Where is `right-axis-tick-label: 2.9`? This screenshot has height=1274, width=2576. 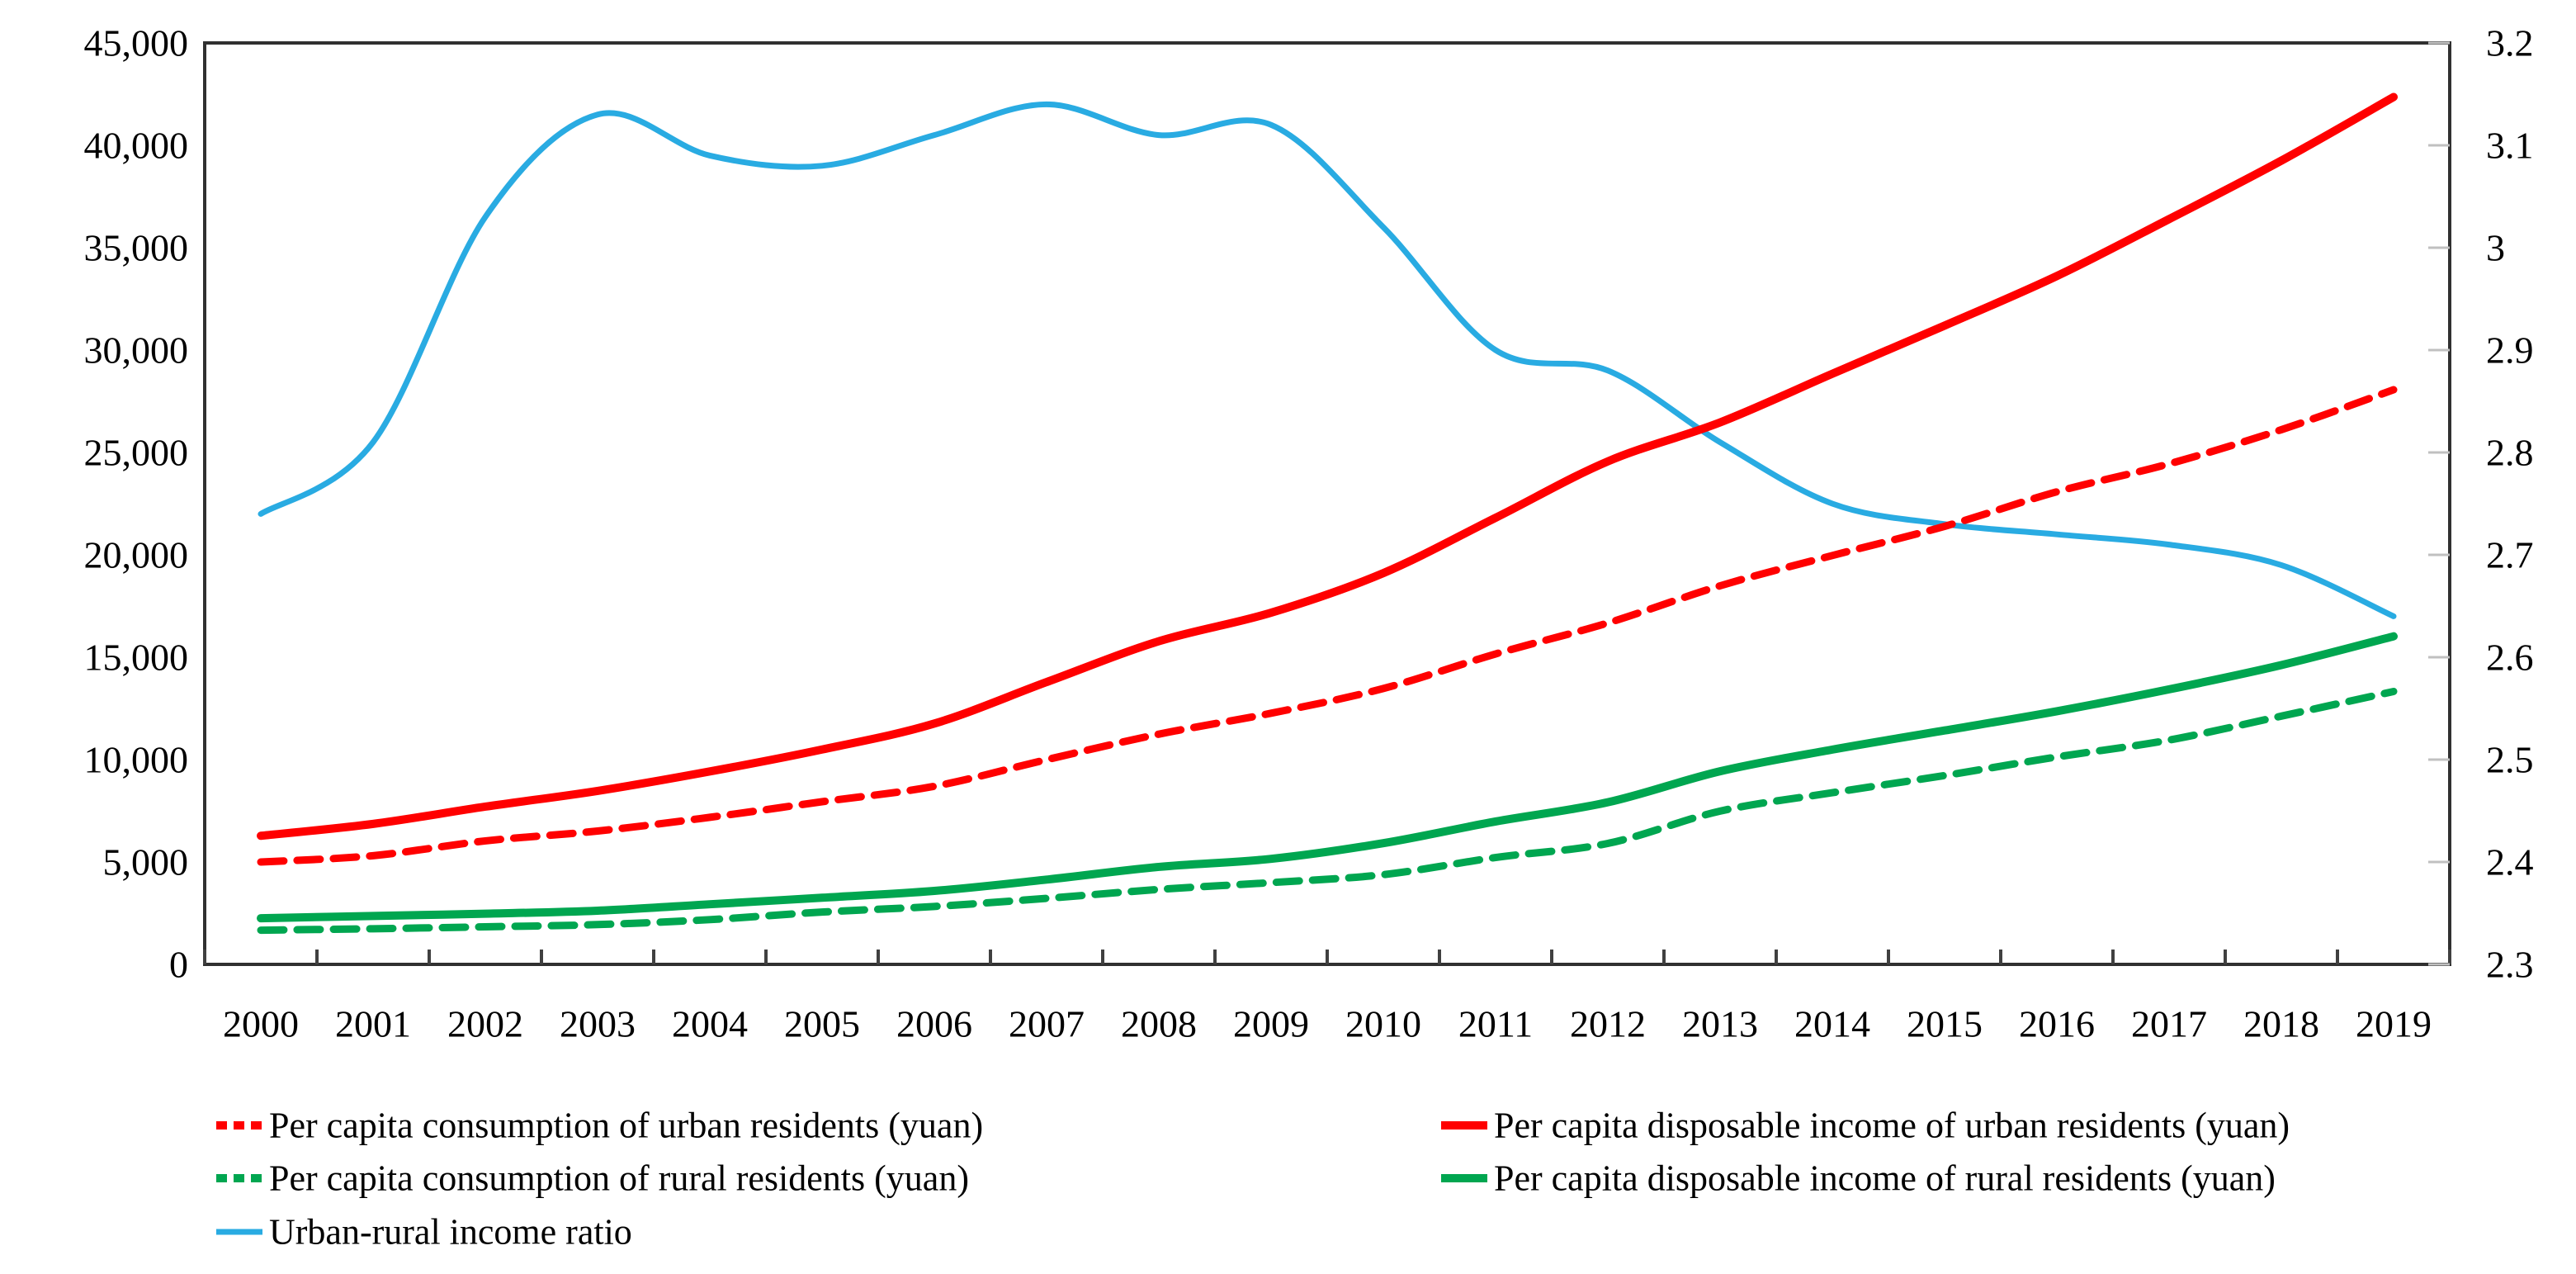 right-axis-tick-label: 2.9 is located at coordinates (2510, 351).